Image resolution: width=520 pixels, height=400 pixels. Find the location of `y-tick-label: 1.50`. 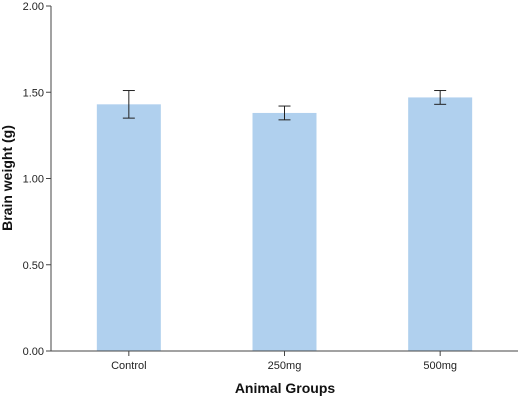

y-tick-label: 1.50 is located at coordinates (33, 93).